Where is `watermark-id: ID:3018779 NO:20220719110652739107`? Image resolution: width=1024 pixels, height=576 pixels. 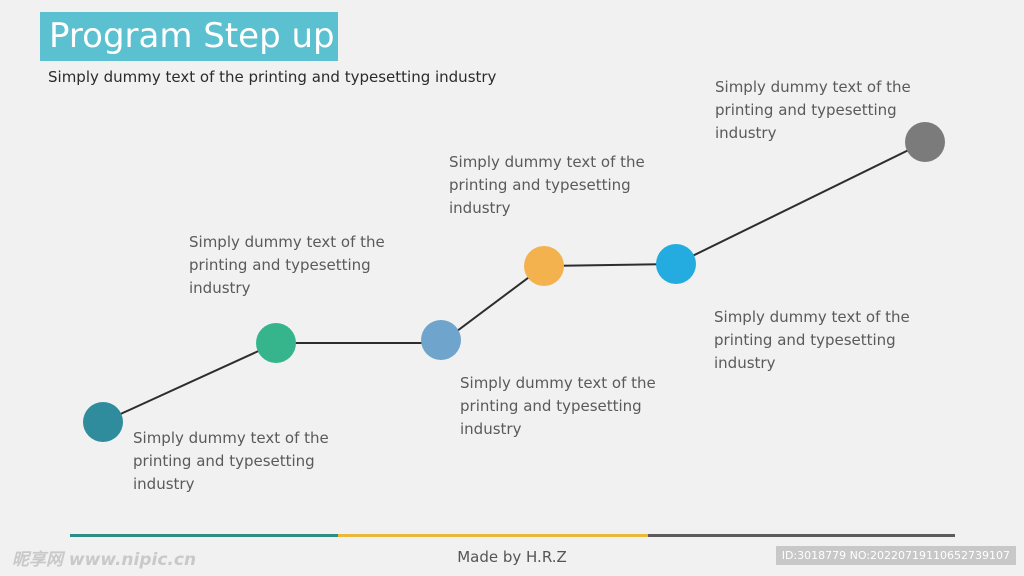
watermark-id: ID:3018779 NO:20220719110652739107 is located at coordinates (895, 555).